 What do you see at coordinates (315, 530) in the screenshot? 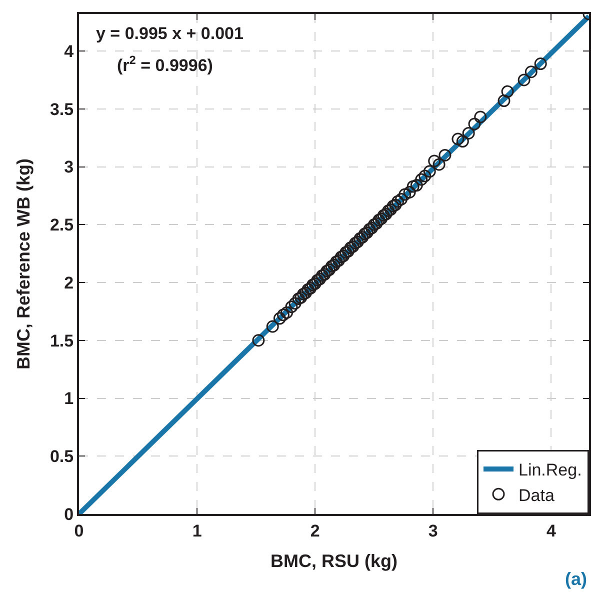
I see `x-tick-label: 2` at bounding box center [315, 530].